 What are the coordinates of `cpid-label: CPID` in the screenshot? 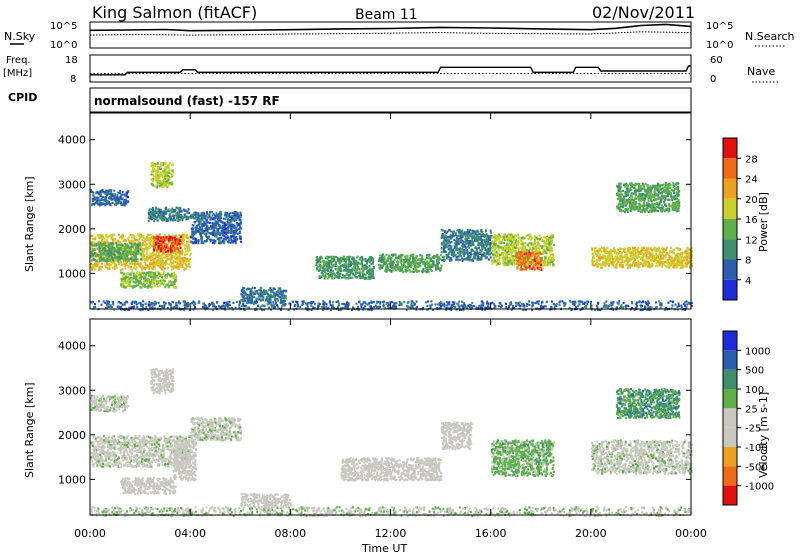 It's located at (22, 97).